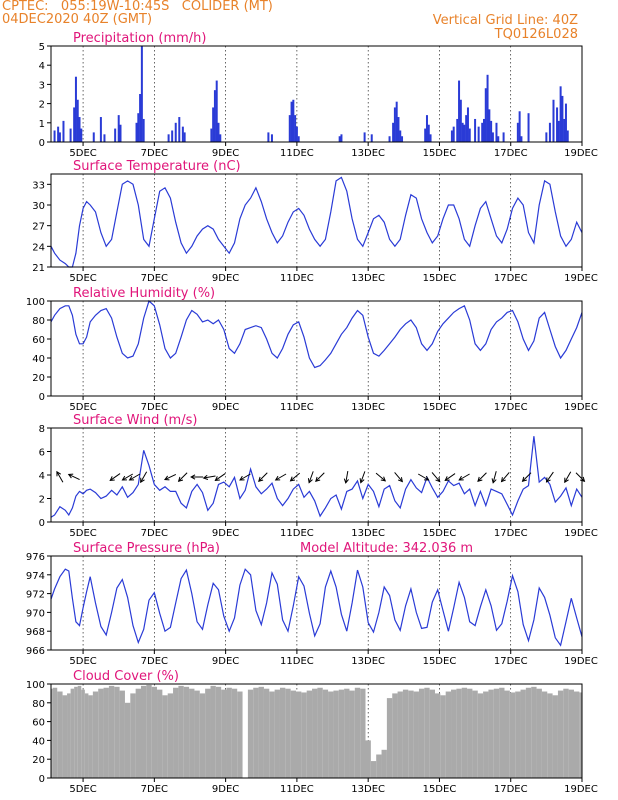  Describe the element at coordinates (42, 85) in the screenshot. I see `p1-y-tick-label: 3` at that location.